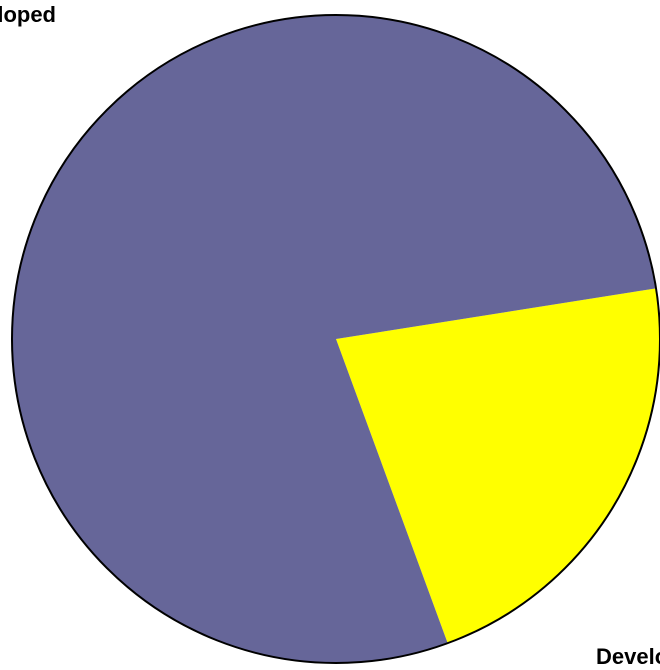 The height and width of the screenshot is (670, 660). Describe the element at coordinates (28, 14) in the screenshot. I see `slice-label-undeveloped: Undeveloped` at that location.